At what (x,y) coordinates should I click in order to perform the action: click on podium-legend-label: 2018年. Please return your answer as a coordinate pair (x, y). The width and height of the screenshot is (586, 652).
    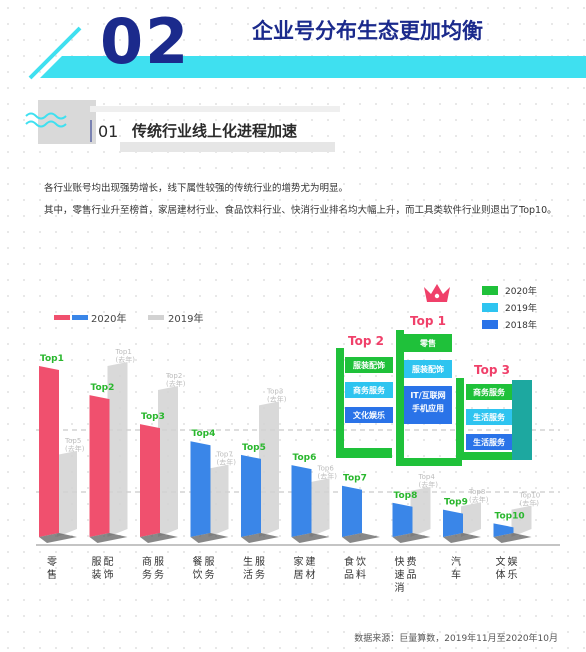
    Looking at the image, I should click on (521, 325).